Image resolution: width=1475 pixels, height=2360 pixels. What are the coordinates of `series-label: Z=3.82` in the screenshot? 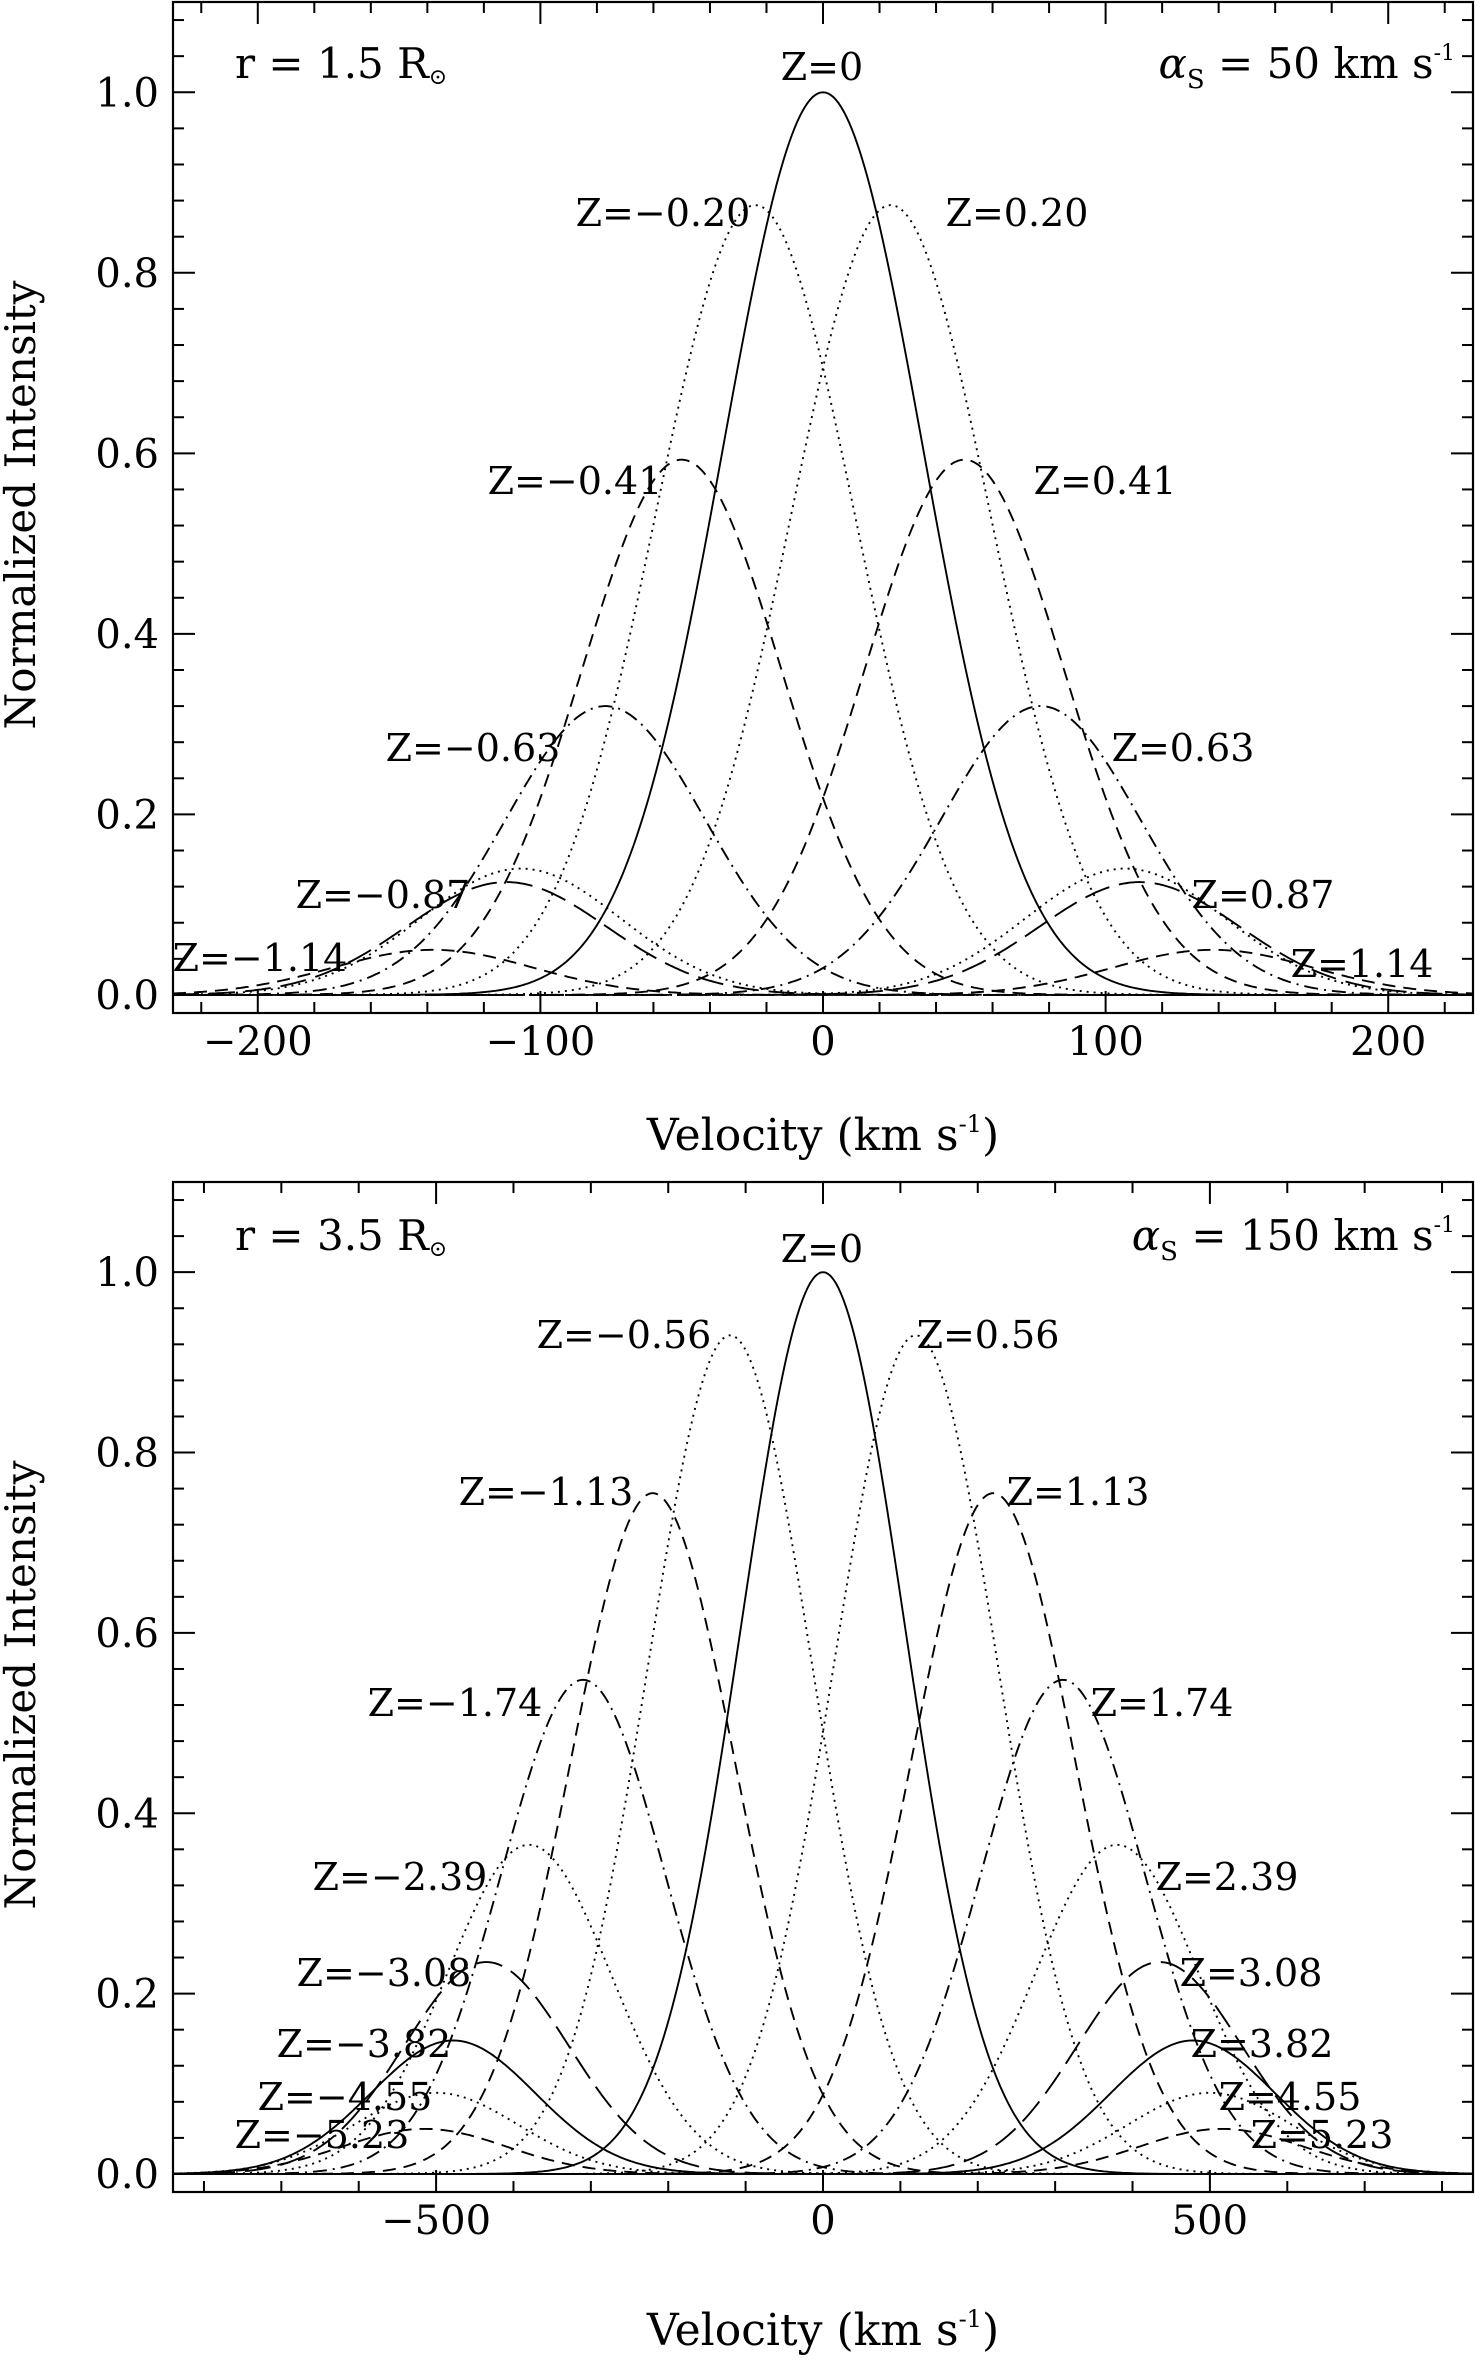 It's located at (1262, 2044).